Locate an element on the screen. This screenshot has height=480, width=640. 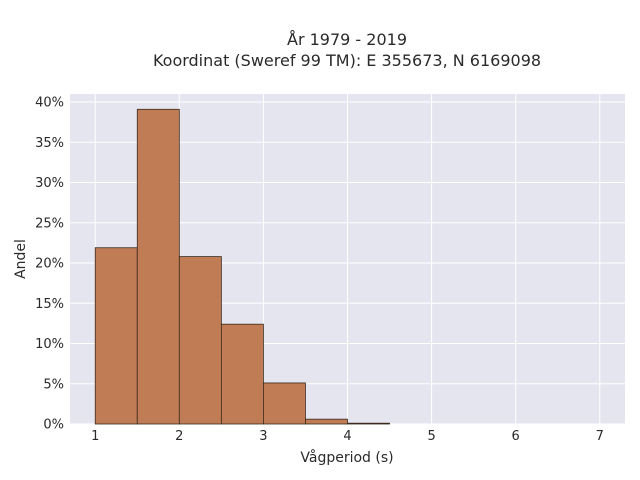
y-tick-label: 20% is located at coordinates (49, 264).